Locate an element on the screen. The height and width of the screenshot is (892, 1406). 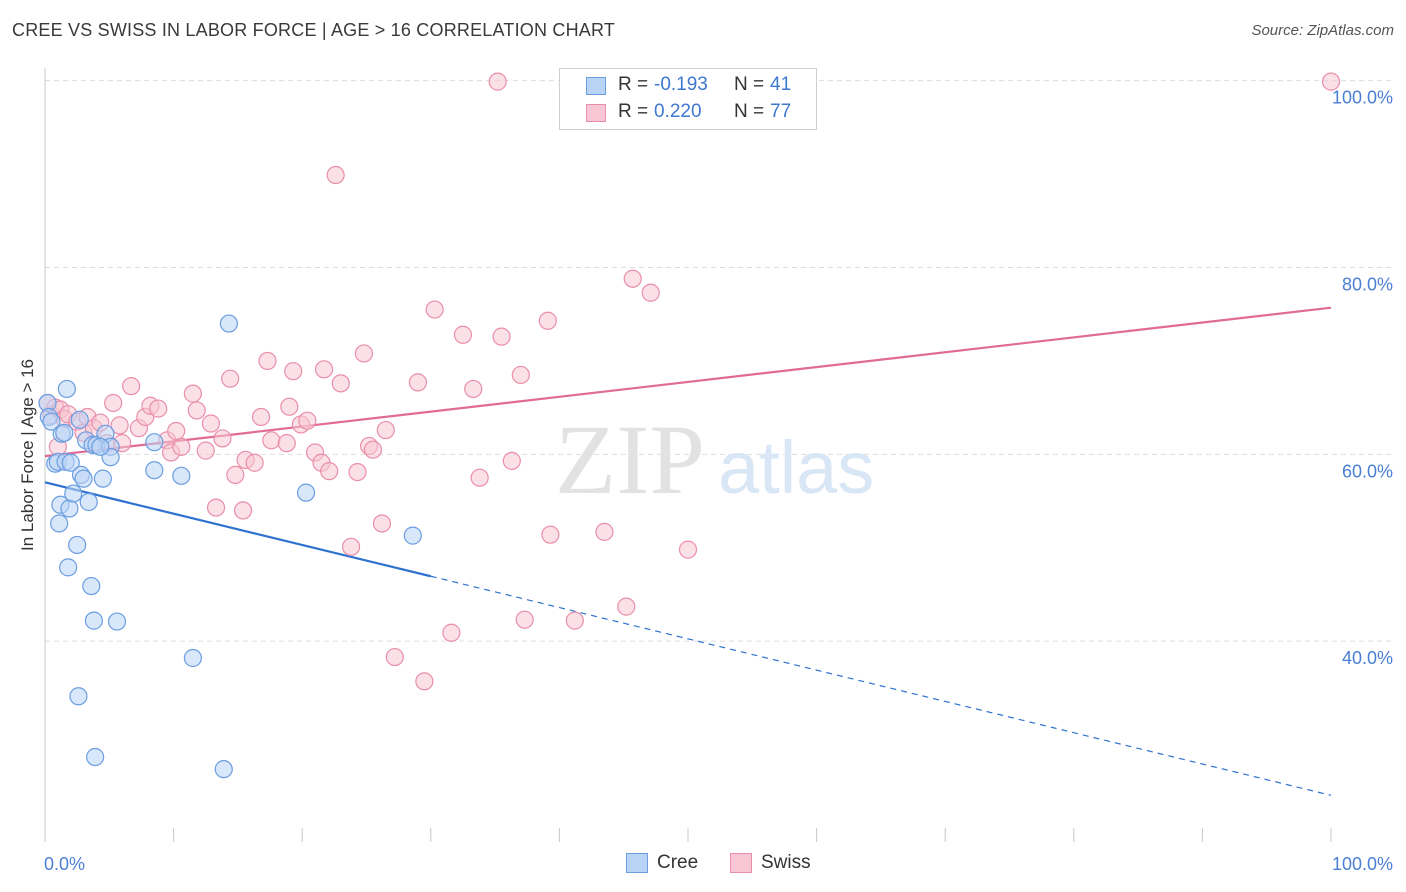
swiss-legend-swatch is located at coordinates (741, 863).